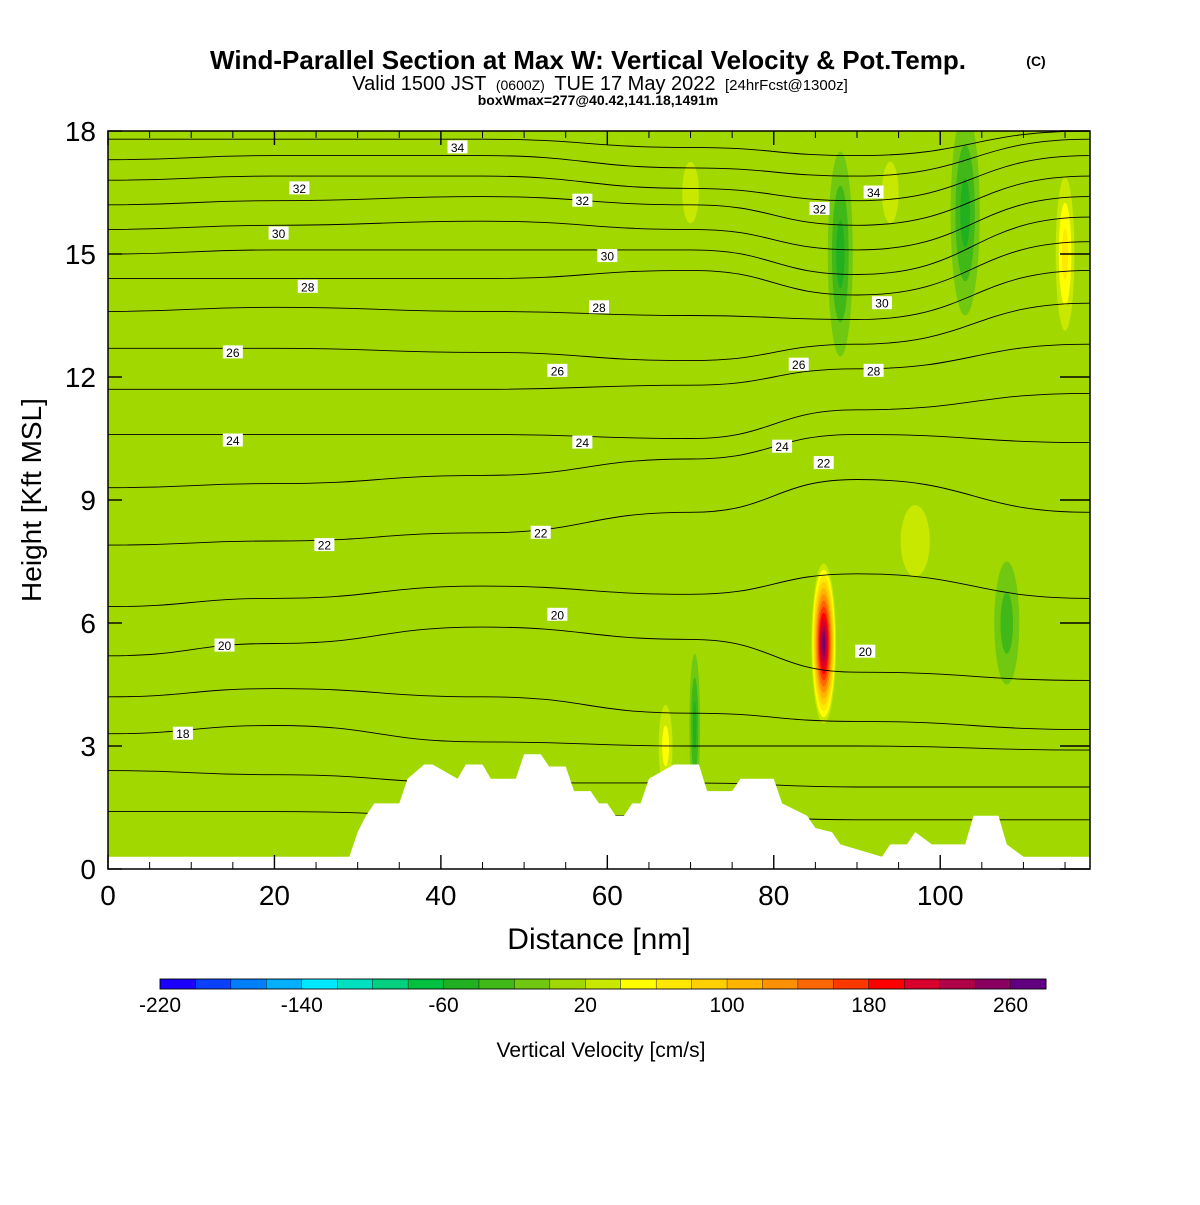  I want to click on contour-label: 34, so click(873, 192).